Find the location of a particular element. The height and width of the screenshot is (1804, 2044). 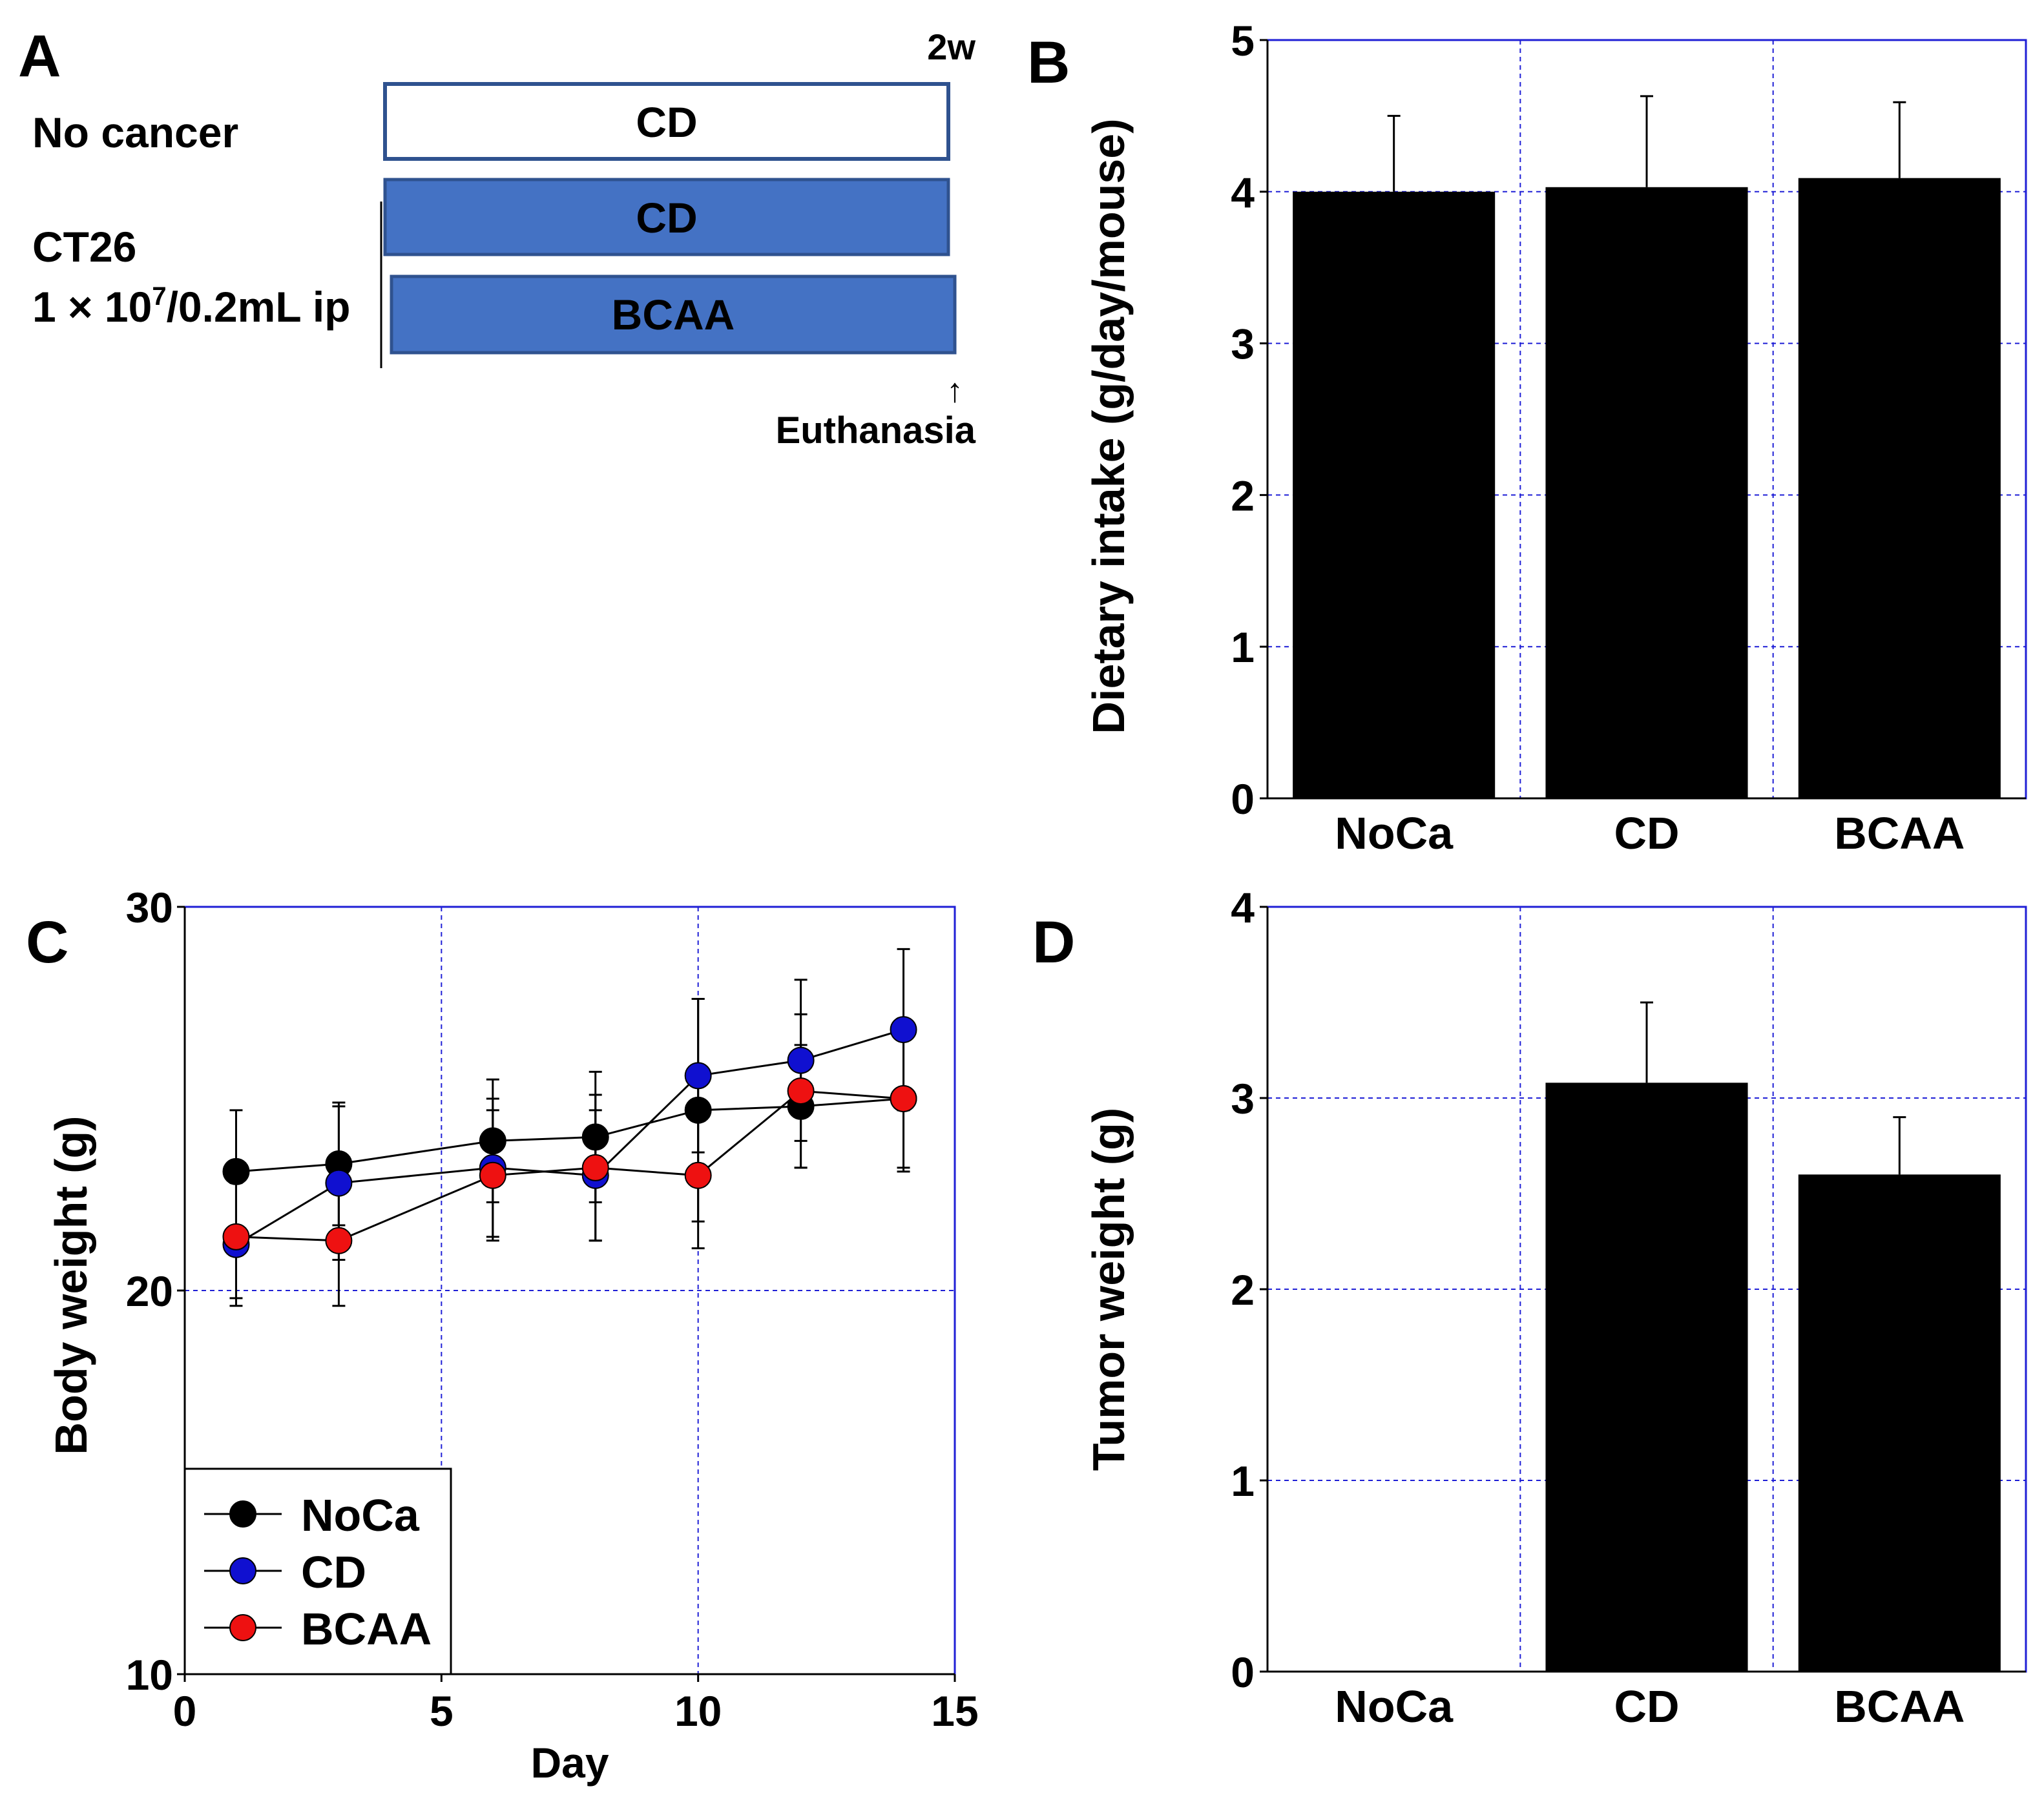

regimen-box-ct26-cd is located at coordinates (666, 217).